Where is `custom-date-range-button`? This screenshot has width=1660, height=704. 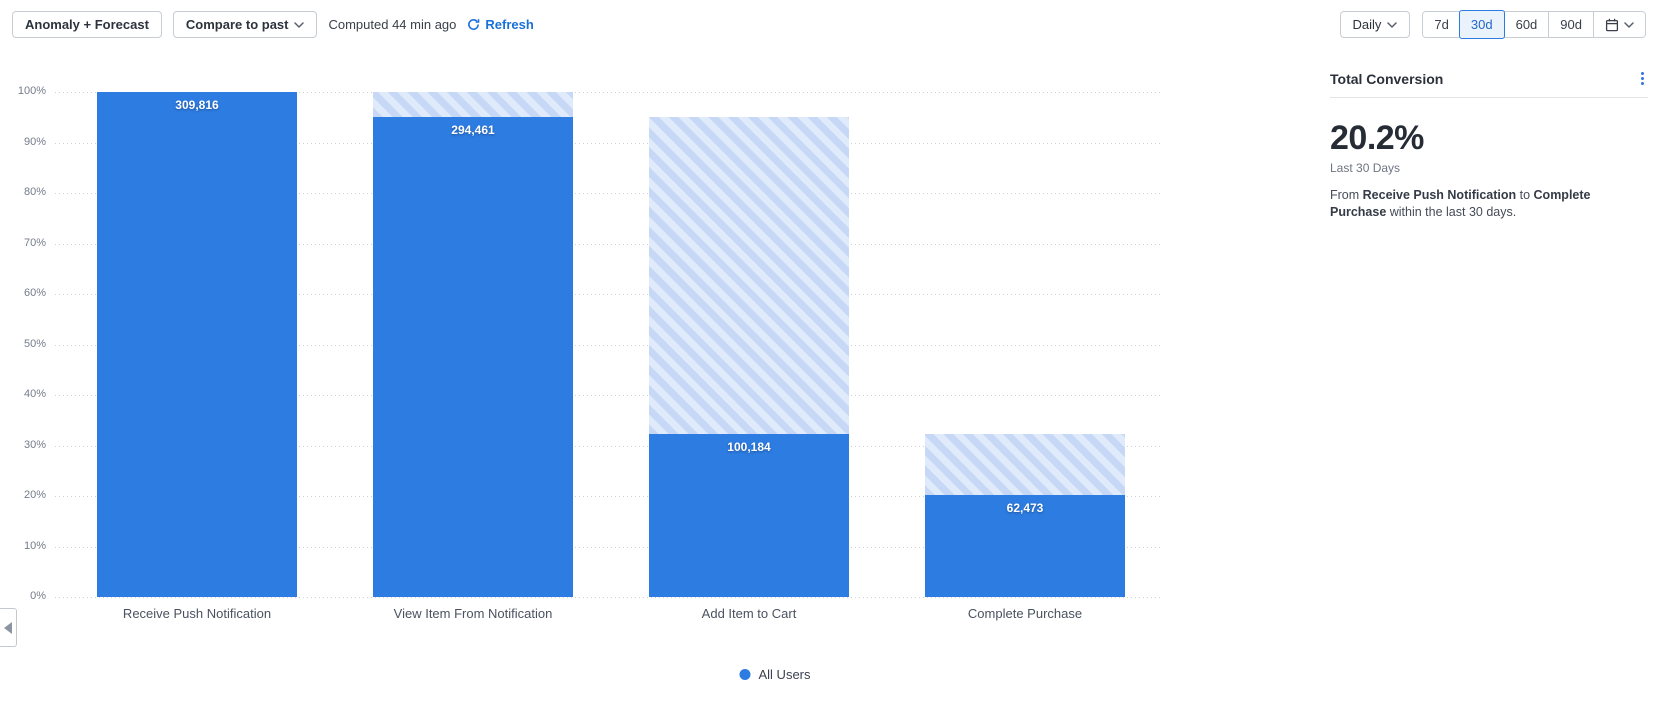 custom-date-range-button is located at coordinates (1619, 24).